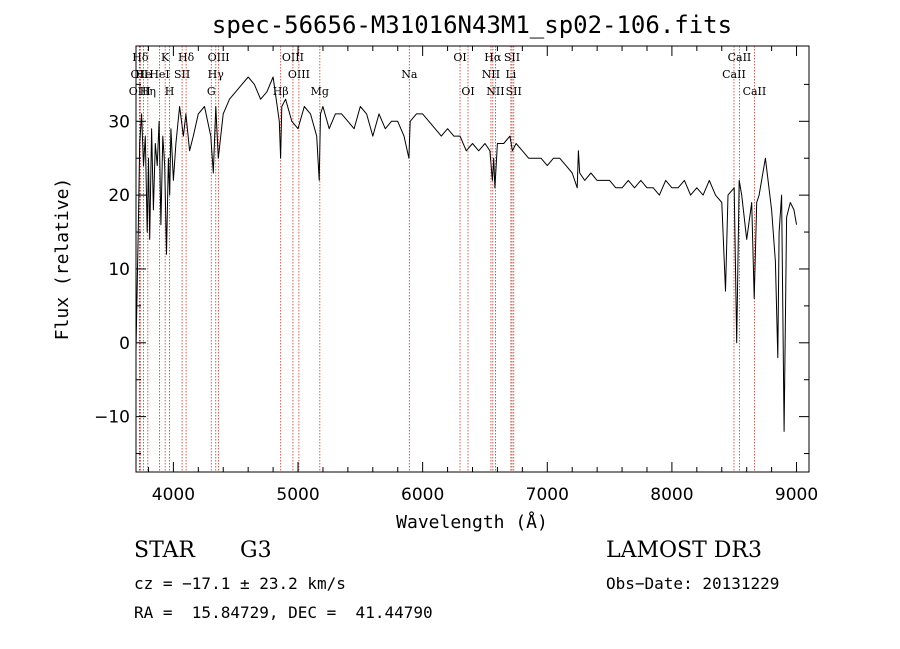 Image resolution: width=900 pixels, height=649 pixels. I want to click on line-label: Hη, so click(148, 91).